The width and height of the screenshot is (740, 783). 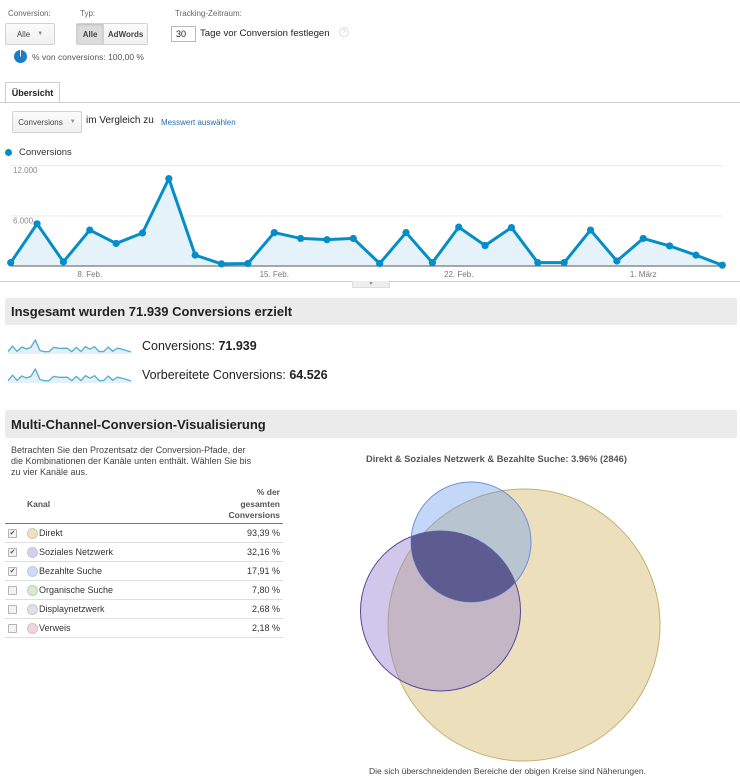 I want to click on svg-text: 12.000, so click(x=25, y=170).